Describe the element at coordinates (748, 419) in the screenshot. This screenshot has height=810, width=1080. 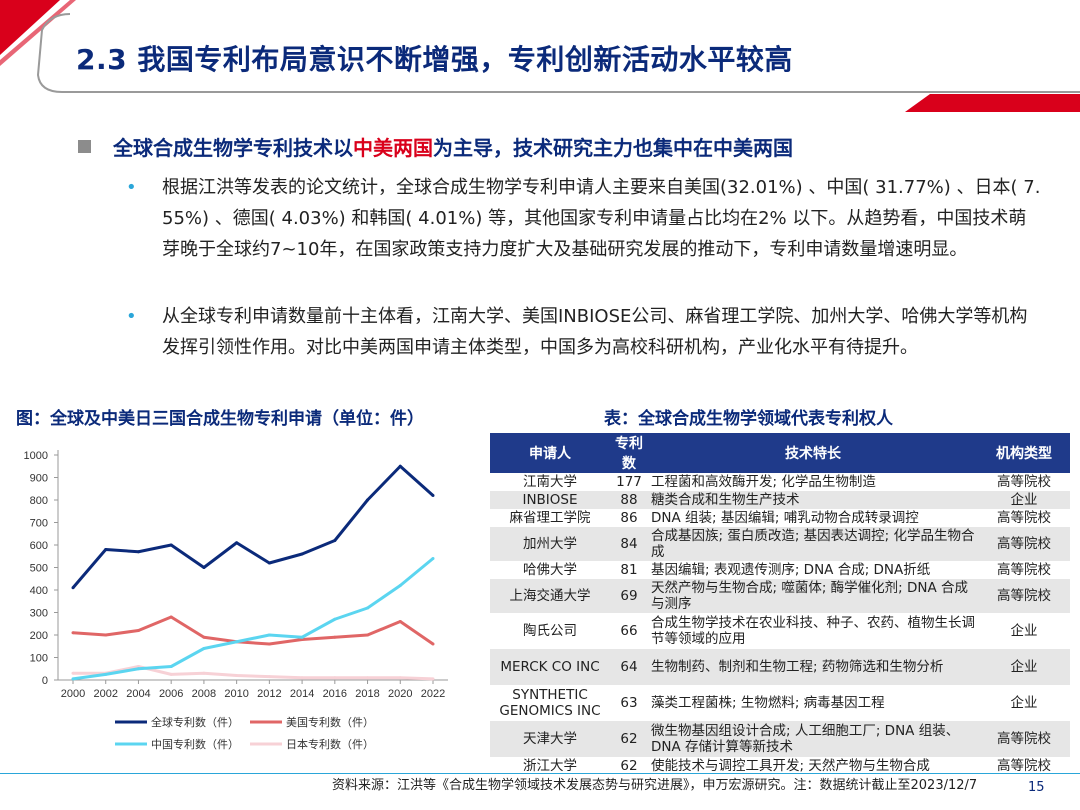
I see `table-title: 表：全球合成生物学领域代表专利权人` at that location.